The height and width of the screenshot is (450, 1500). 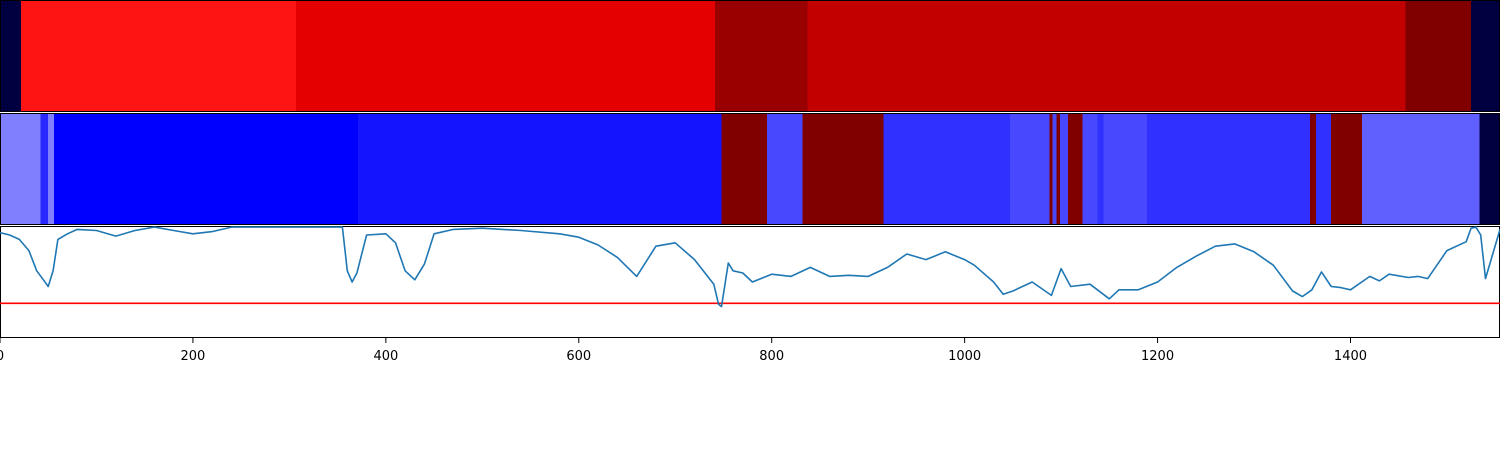 I want to click on x-tick-label-800: 800, so click(x=771, y=356).